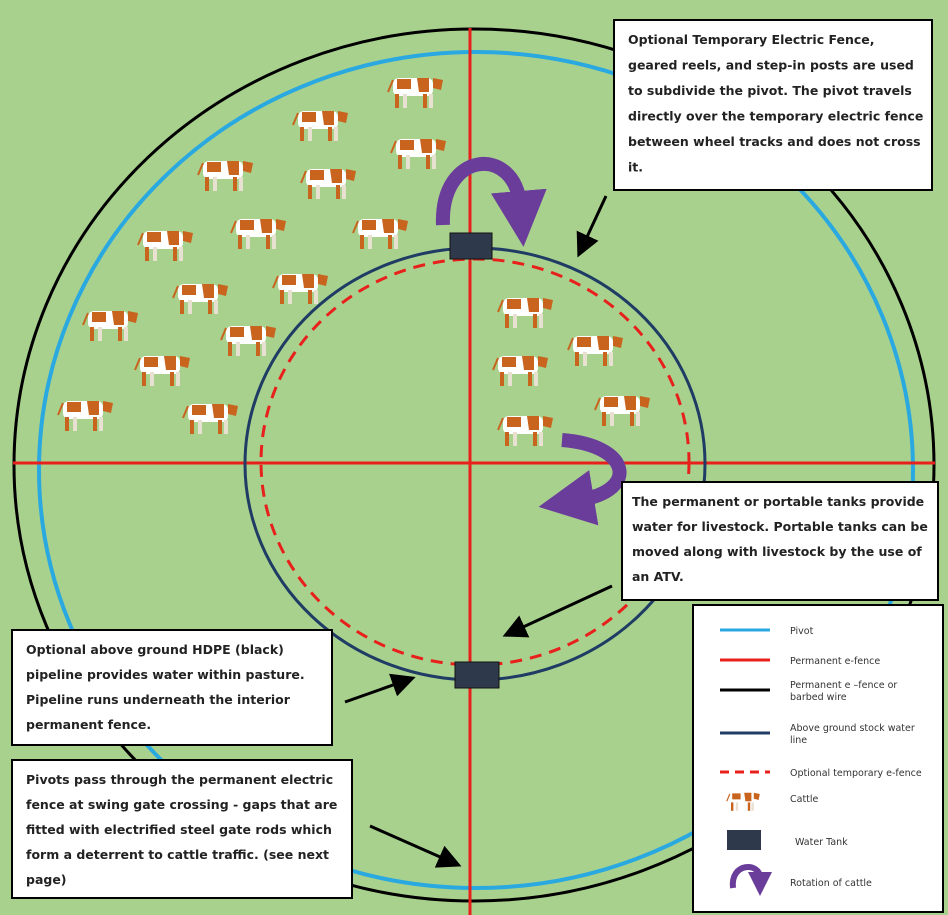  I want to click on legend-label: Above ground stock water, so click(852, 728).